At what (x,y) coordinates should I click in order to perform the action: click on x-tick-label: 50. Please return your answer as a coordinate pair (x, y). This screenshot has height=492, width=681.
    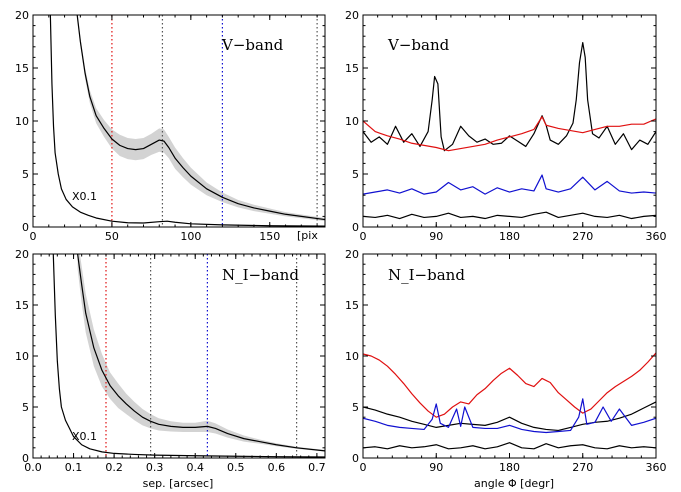
    Looking at the image, I should click on (112, 236).